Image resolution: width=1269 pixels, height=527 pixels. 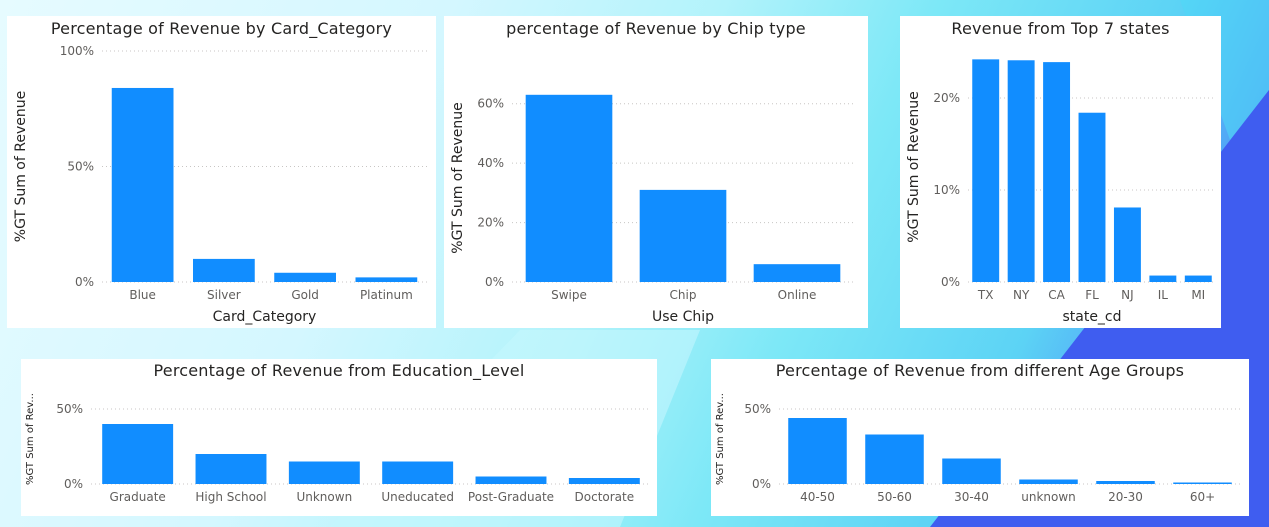 What do you see at coordinates (683, 317) in the screenshot?
I see `x-axis-title: Use Chip` at bounding box center [683, 317].